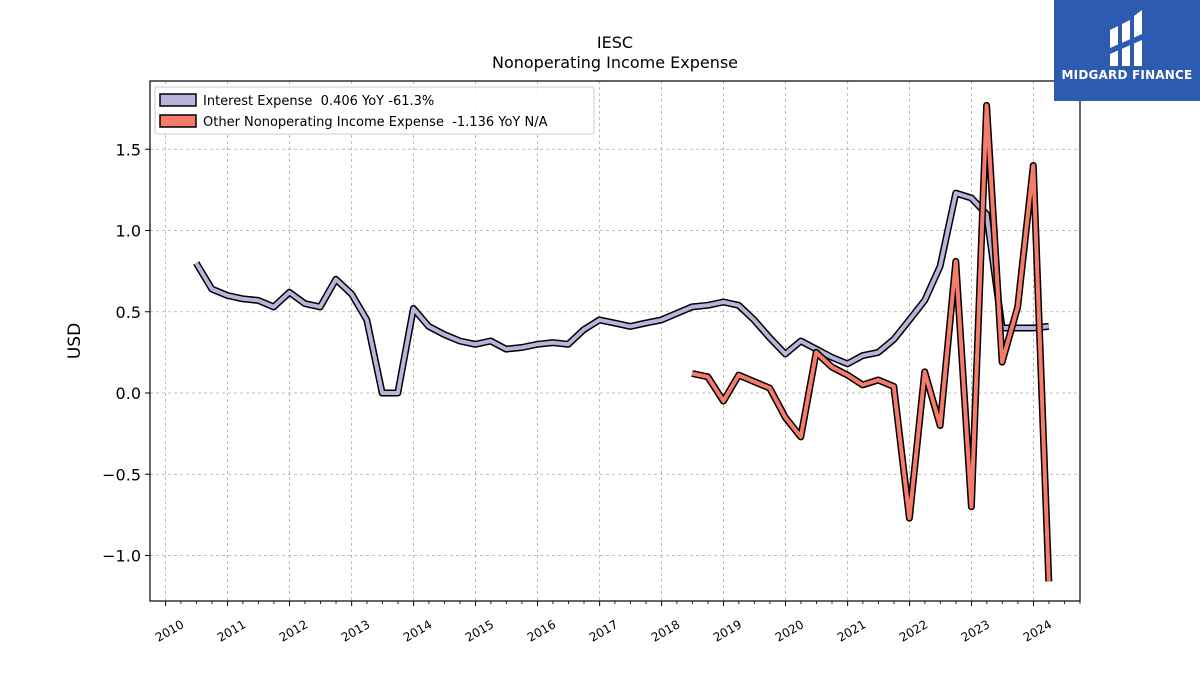 The height and width of the screenshot is (675, 1200). Describe the element at coordinates (615, 62) in the screenshot. I see `chart-subtitle: Nonoperating Income Expense` at that location.